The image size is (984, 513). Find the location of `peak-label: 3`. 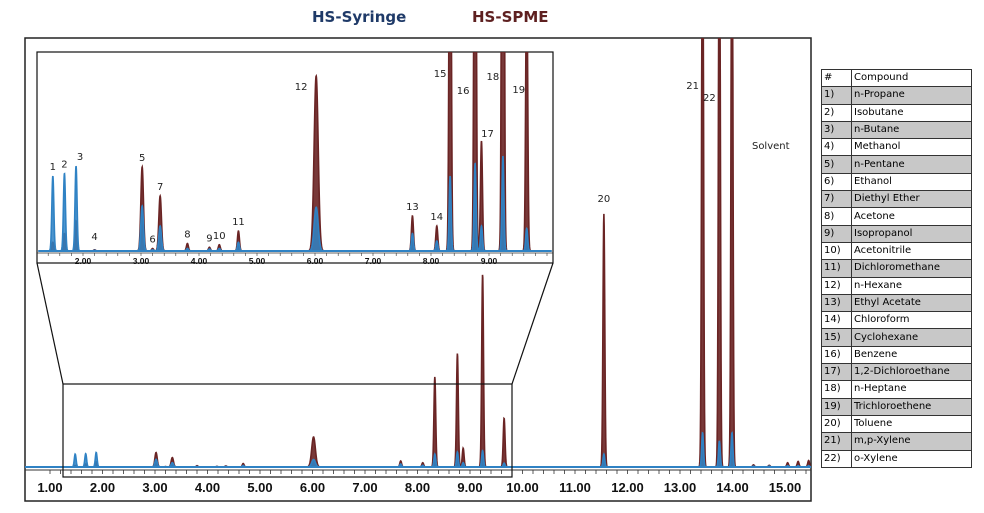

peak-label: 3 is located at coordinates (80, 157).